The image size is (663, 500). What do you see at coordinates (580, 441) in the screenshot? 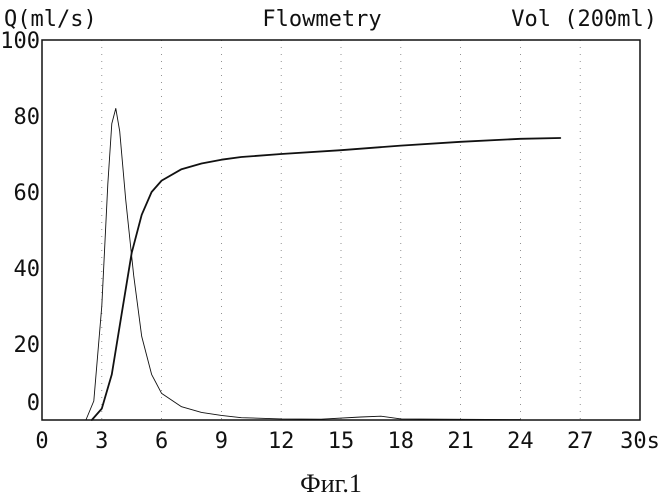
I see `x-tick-label: 27` at bounding box center [580, 441].